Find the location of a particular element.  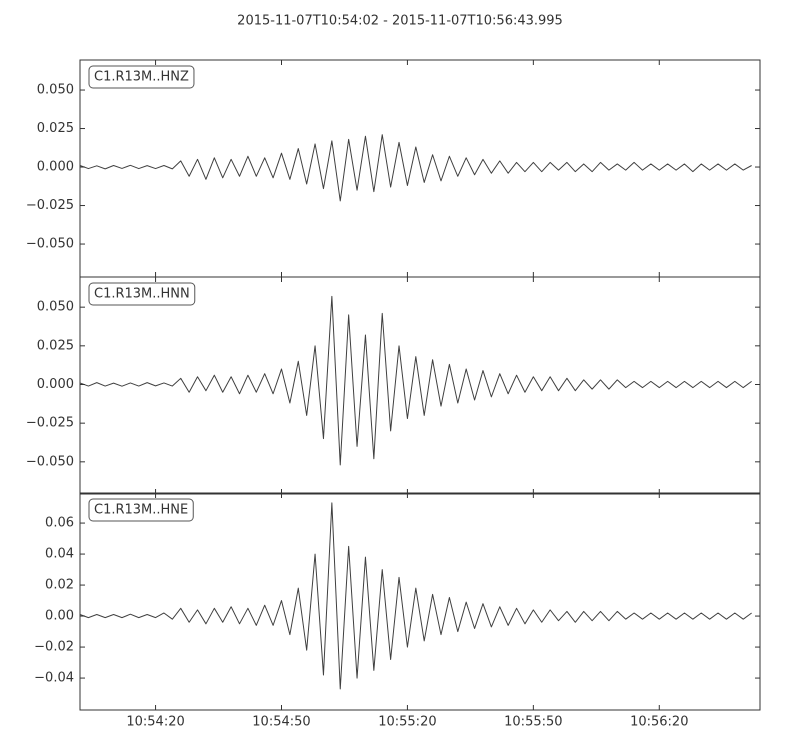

x-tick-label: 10:56:20 is located at coordinates (659, 722).